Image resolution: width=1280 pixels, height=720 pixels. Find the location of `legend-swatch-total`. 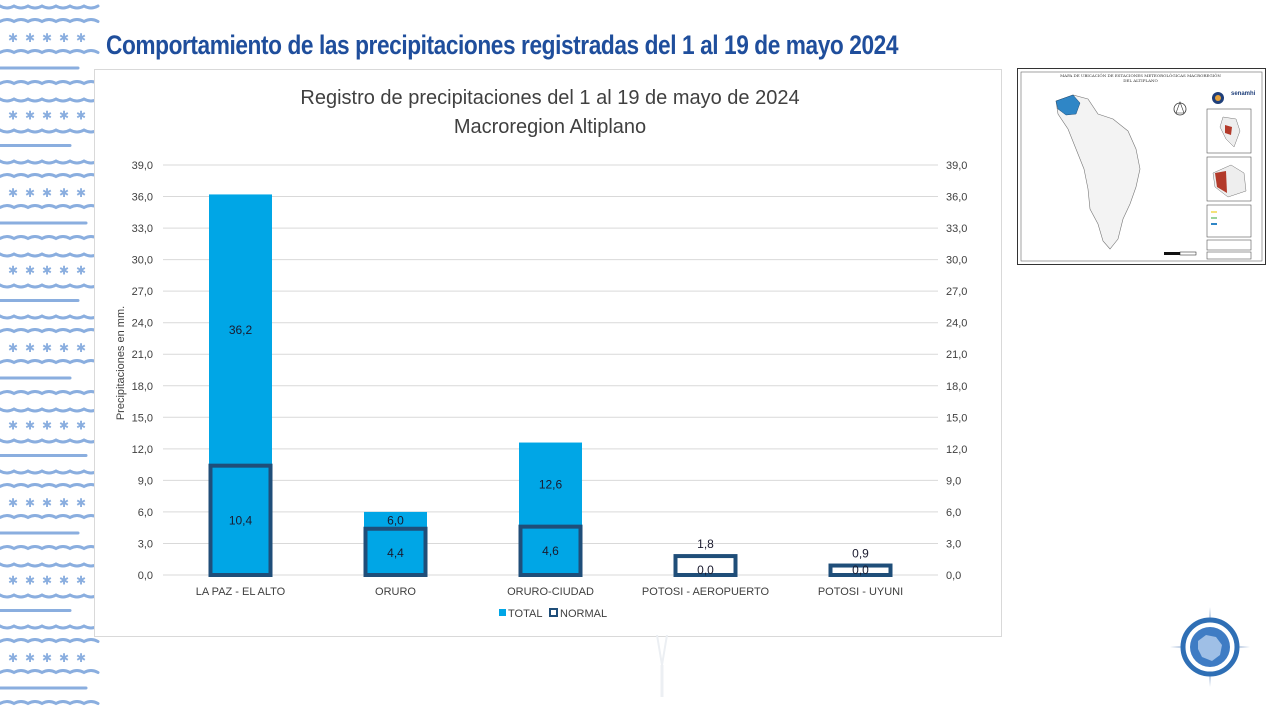

legend-swatch-total is located at coordinates (502, 612).